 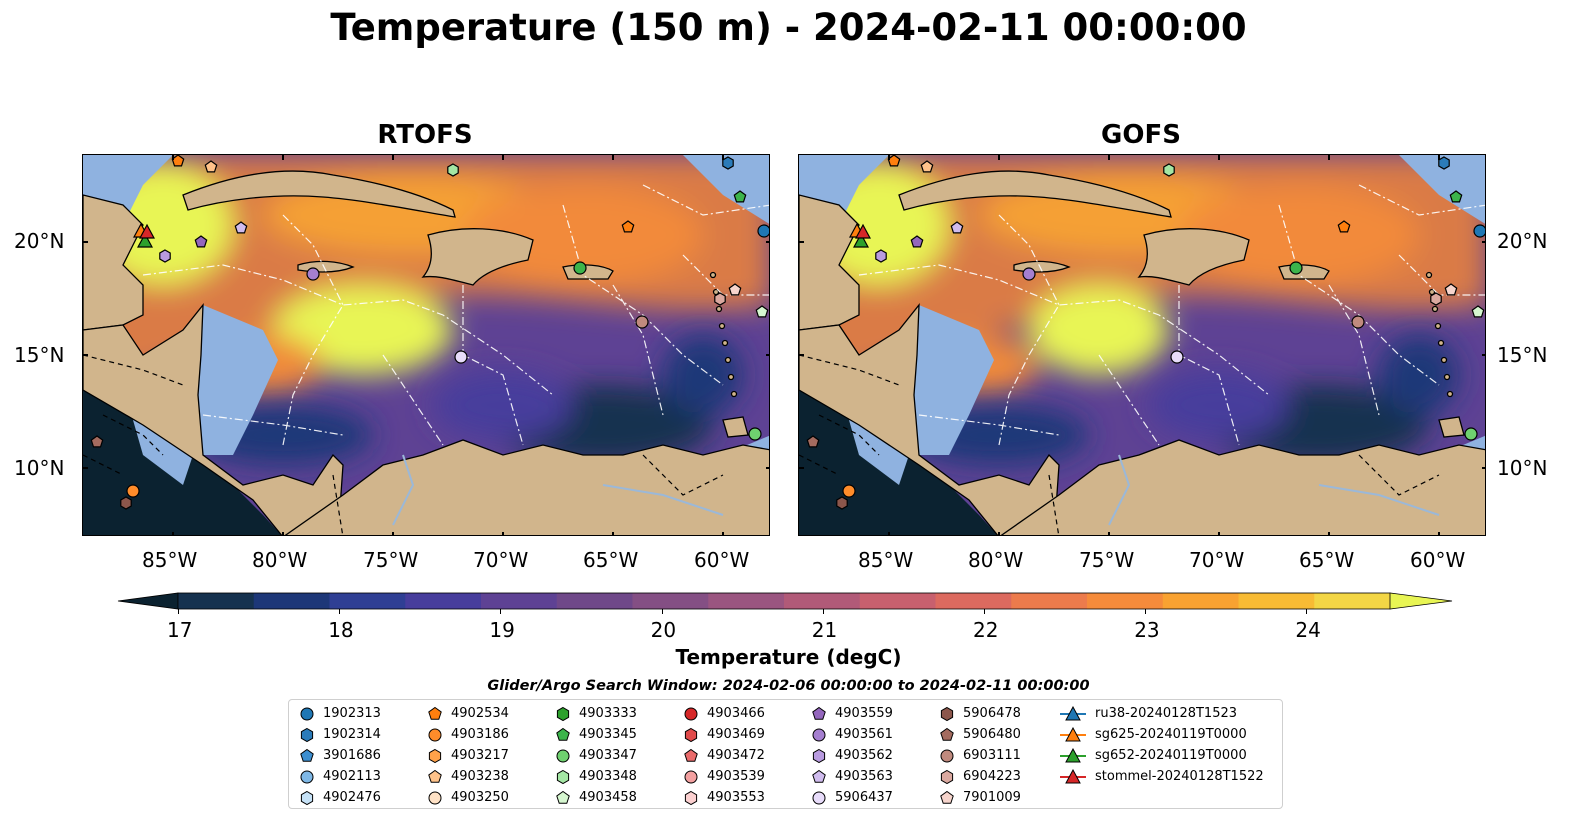 I want to click on legend-item: 4903458, so click(x=596, y=797).